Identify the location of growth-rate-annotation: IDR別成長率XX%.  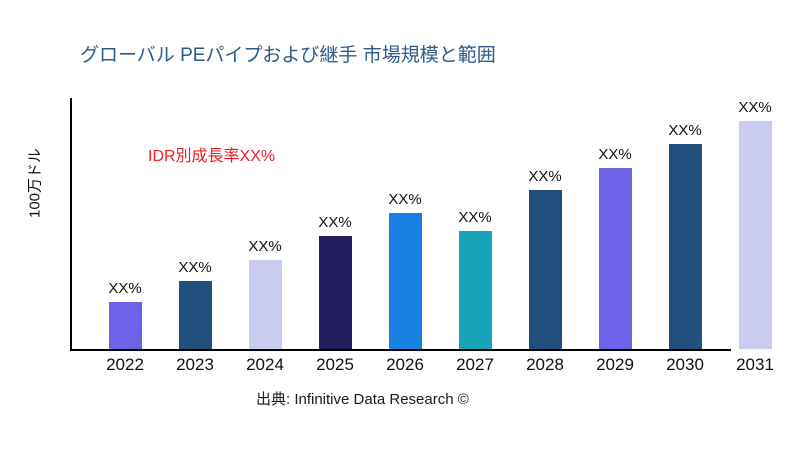
(212, 156).